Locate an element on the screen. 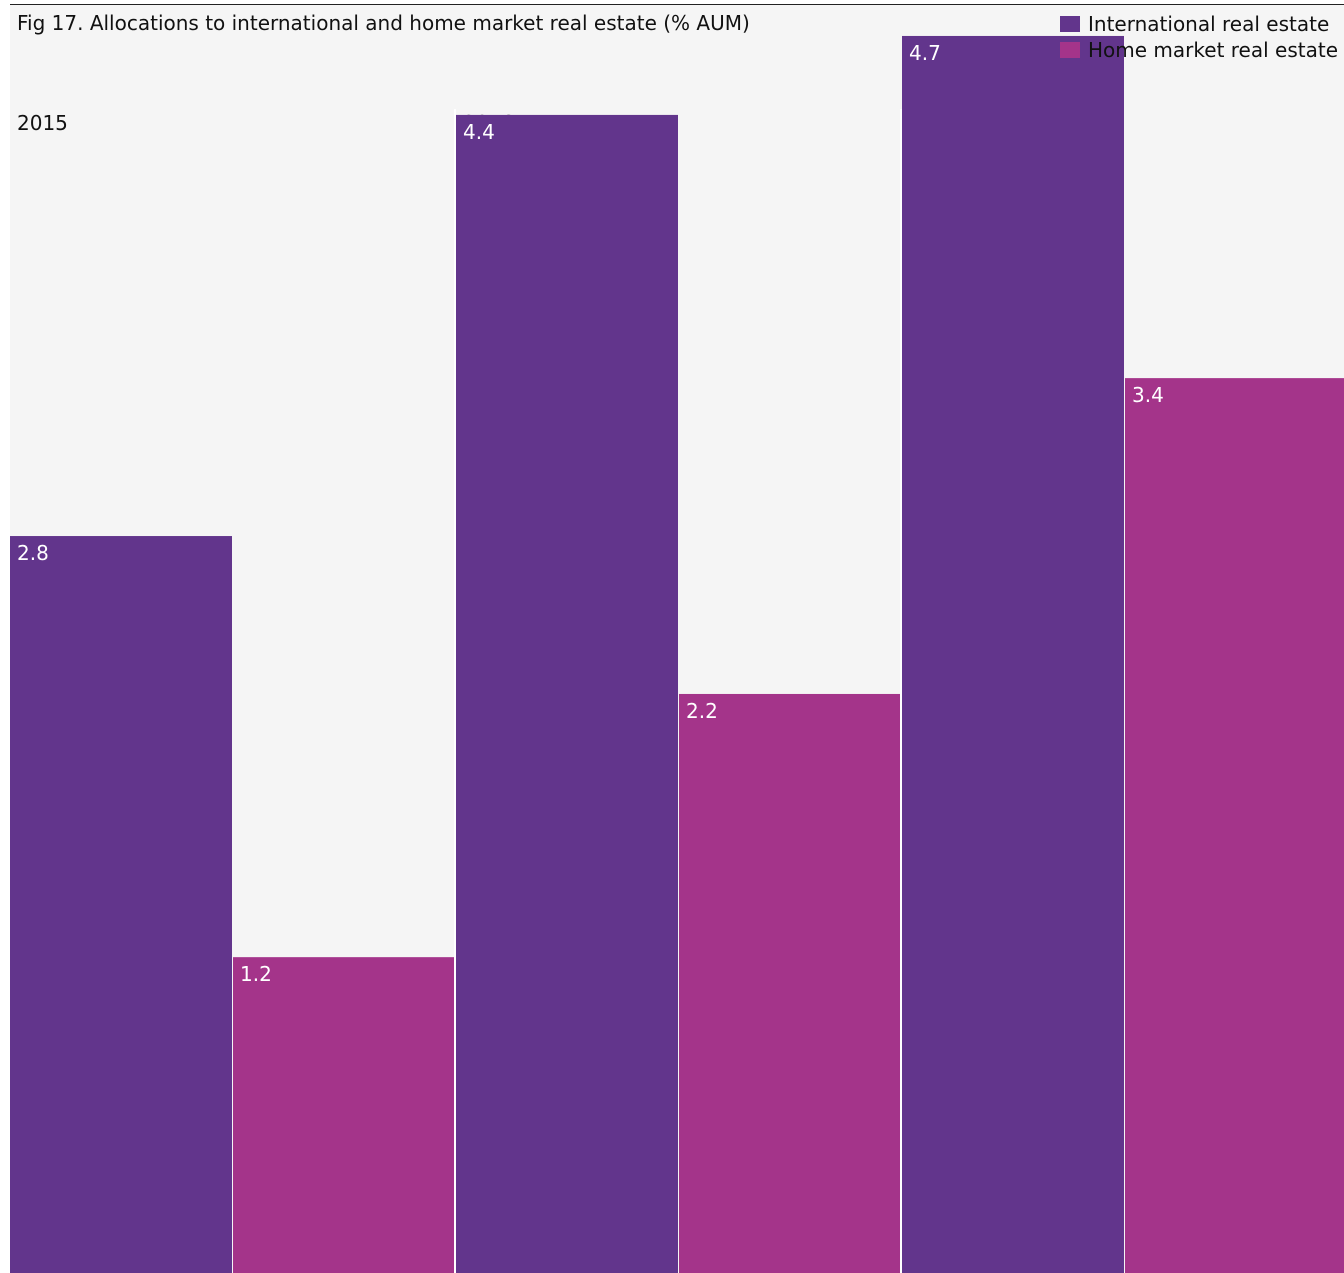 This screenshot has height=1273, width=1344. data-label: 4.4 is located at coordinates (479, 132).